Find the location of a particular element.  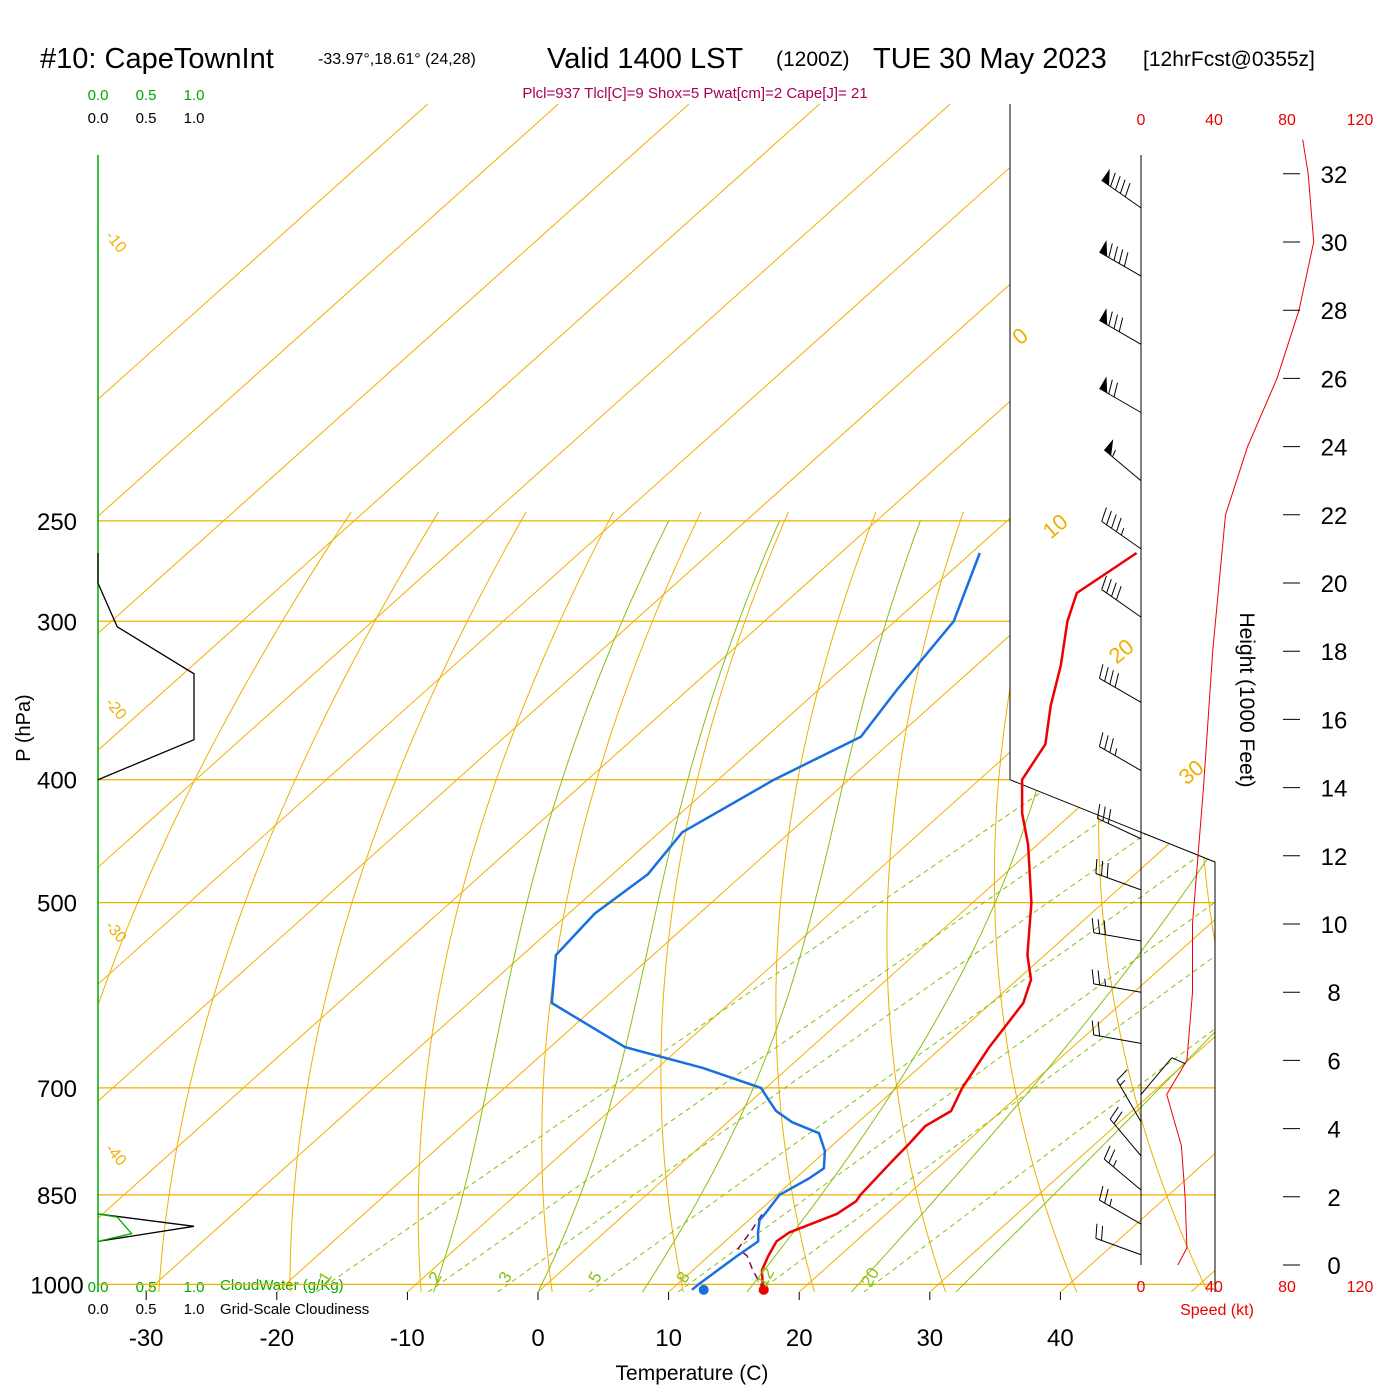

cloudiness-tick-top-2: 1.0 is located at coordinates (194, 118).